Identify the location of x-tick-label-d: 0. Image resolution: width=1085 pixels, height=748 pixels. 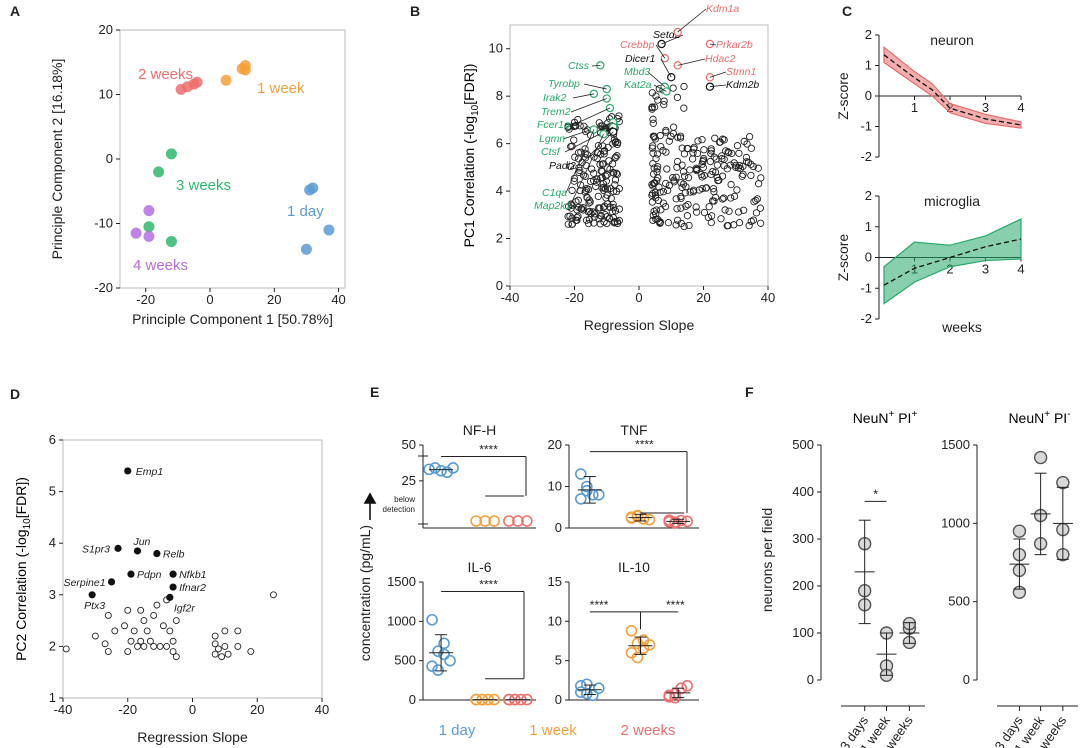
(192, 709).